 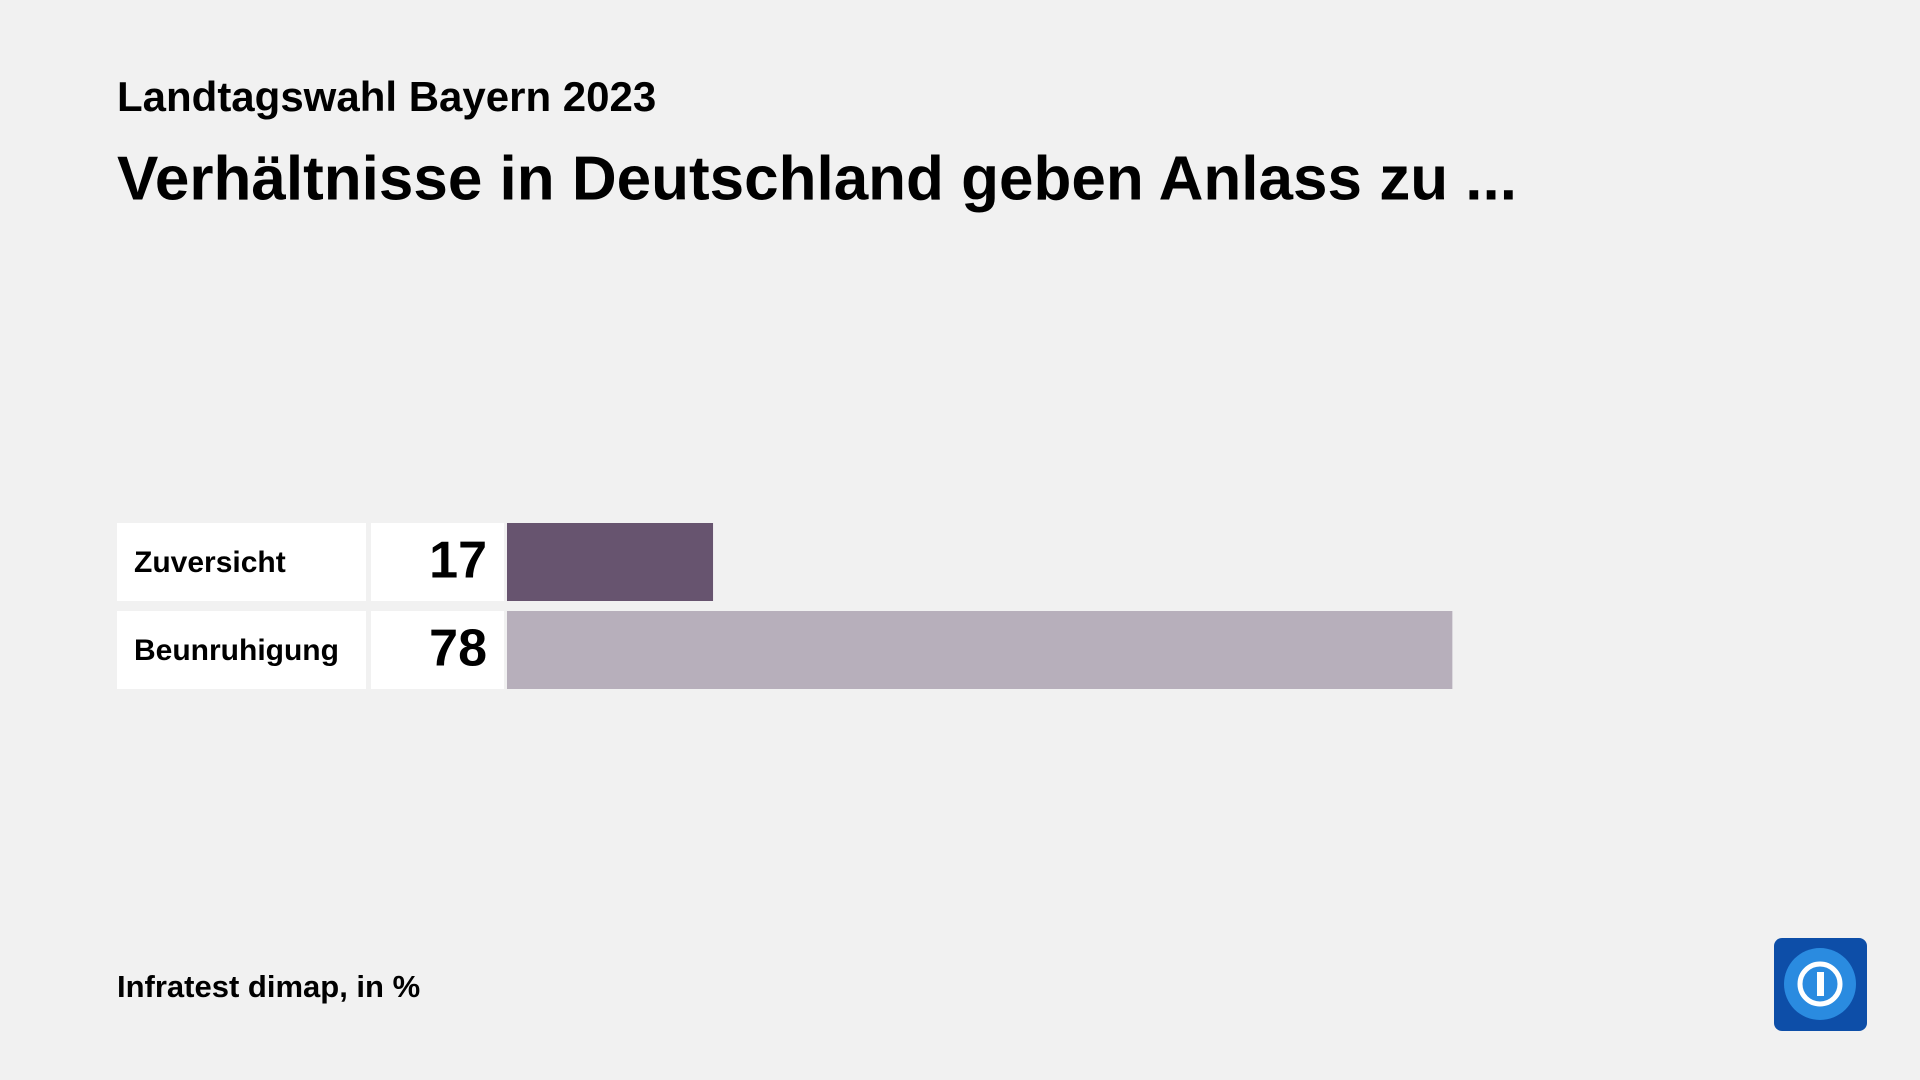 I want to click on chart-subtitle: Landtagswahl Bayern 2023, so click(x=386, y=96).